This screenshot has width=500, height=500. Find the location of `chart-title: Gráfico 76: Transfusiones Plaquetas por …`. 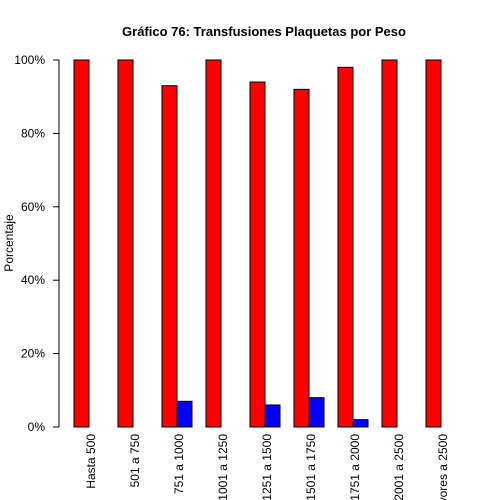

chart-title: Gráfico 76: Transfusiones Plaquetas por … is located at coordinates (264, 31).